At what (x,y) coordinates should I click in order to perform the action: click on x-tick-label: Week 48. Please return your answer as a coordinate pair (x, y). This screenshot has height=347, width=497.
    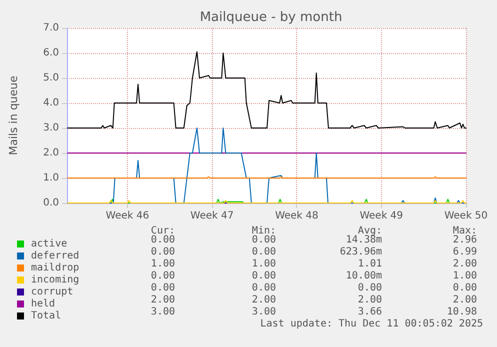
    Looking at the image, I should click on (296, 216).